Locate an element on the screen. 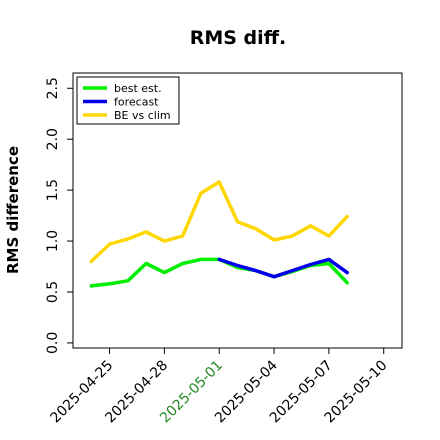  series-layer is located at coordinates (219, 234).